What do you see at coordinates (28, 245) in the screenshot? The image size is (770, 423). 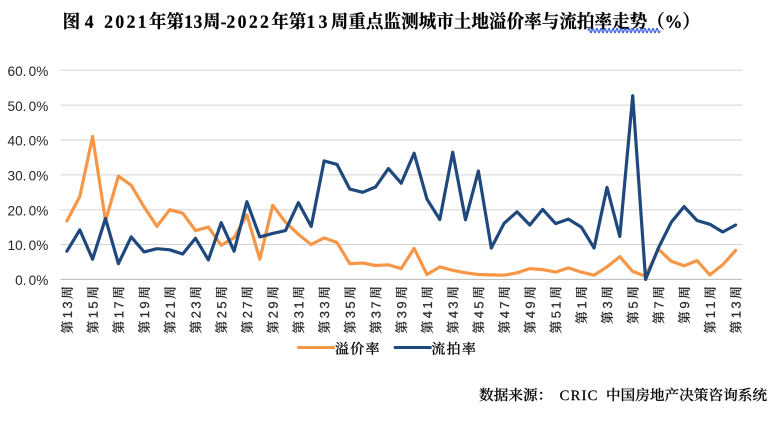 I see `svg-text:10.0%: 10. 0%` at bounding box center [28, 245].